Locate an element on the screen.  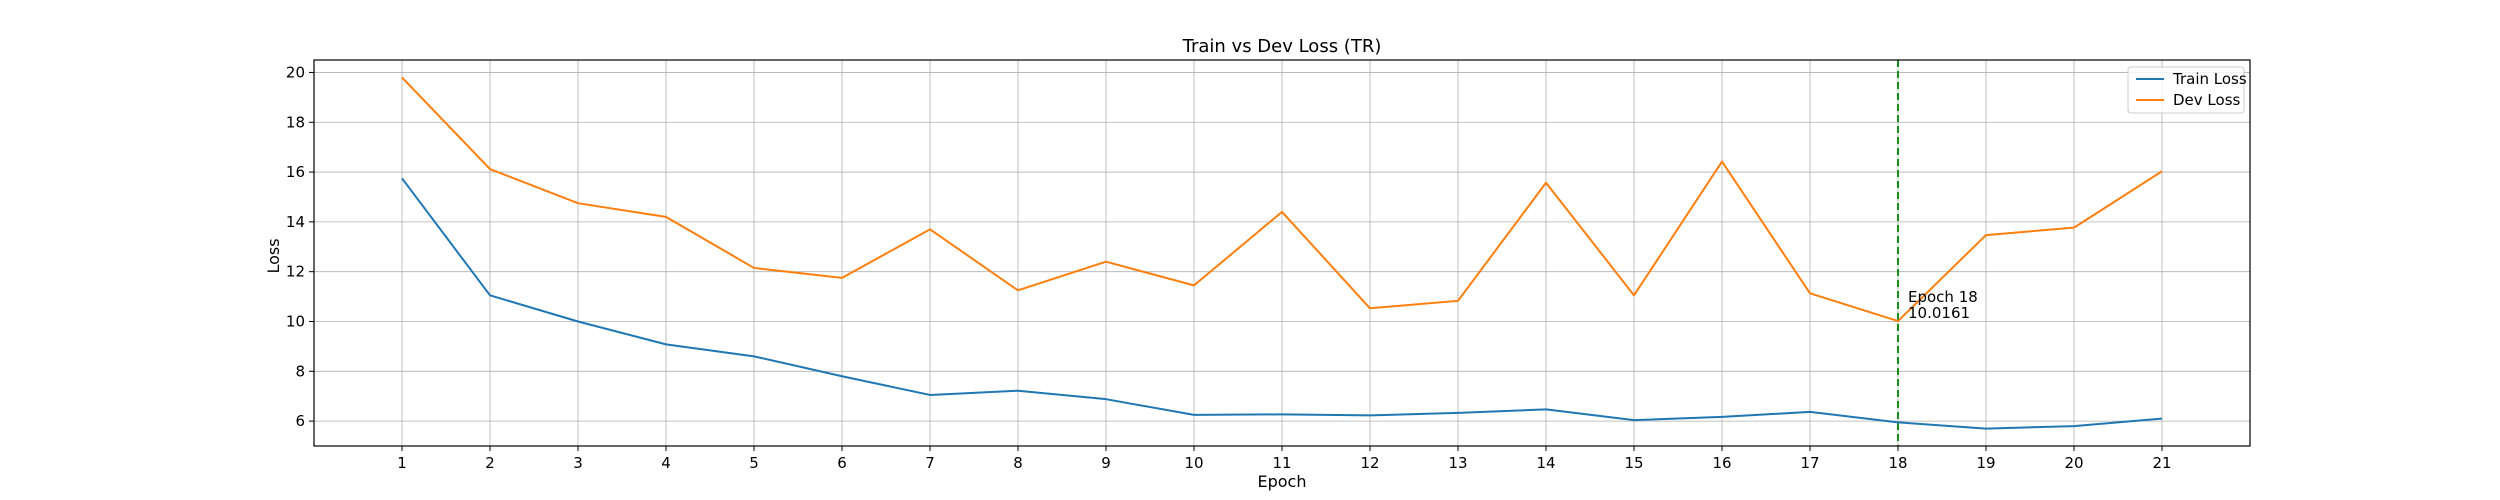
x-tick-label: 18 is located at coordinates (1897, 463).